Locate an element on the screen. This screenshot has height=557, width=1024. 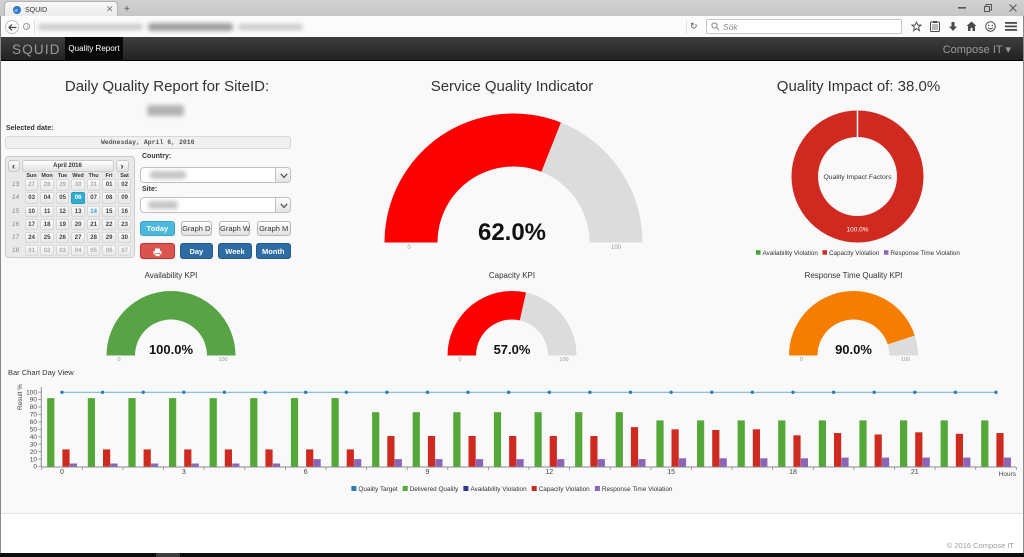
svg-text: Hours is located at coordinates (1008, 474).